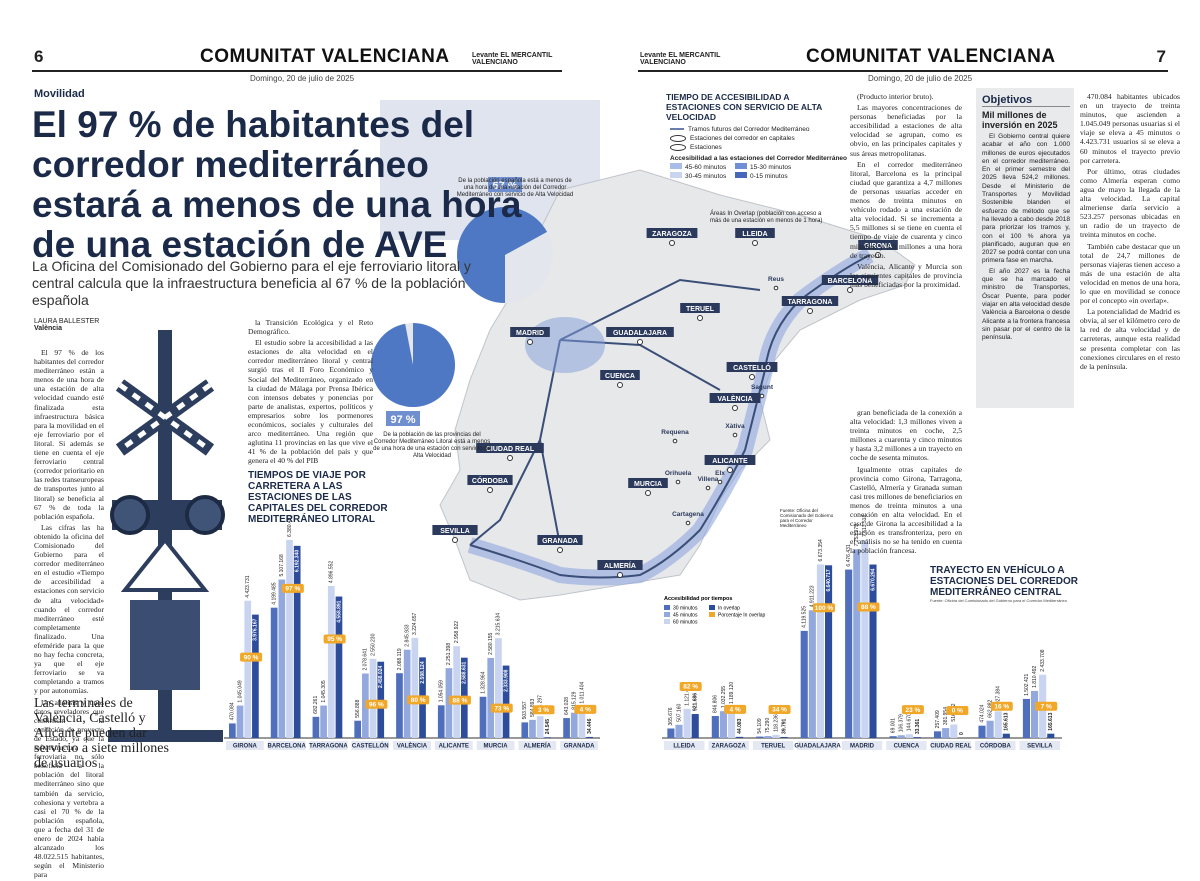 This screenshot has width=1200, height=881. What do you see at coordinates (938, 719) in the screenshot?
I see `bar-value-label: 257.409` at bounding box center [938, 719].